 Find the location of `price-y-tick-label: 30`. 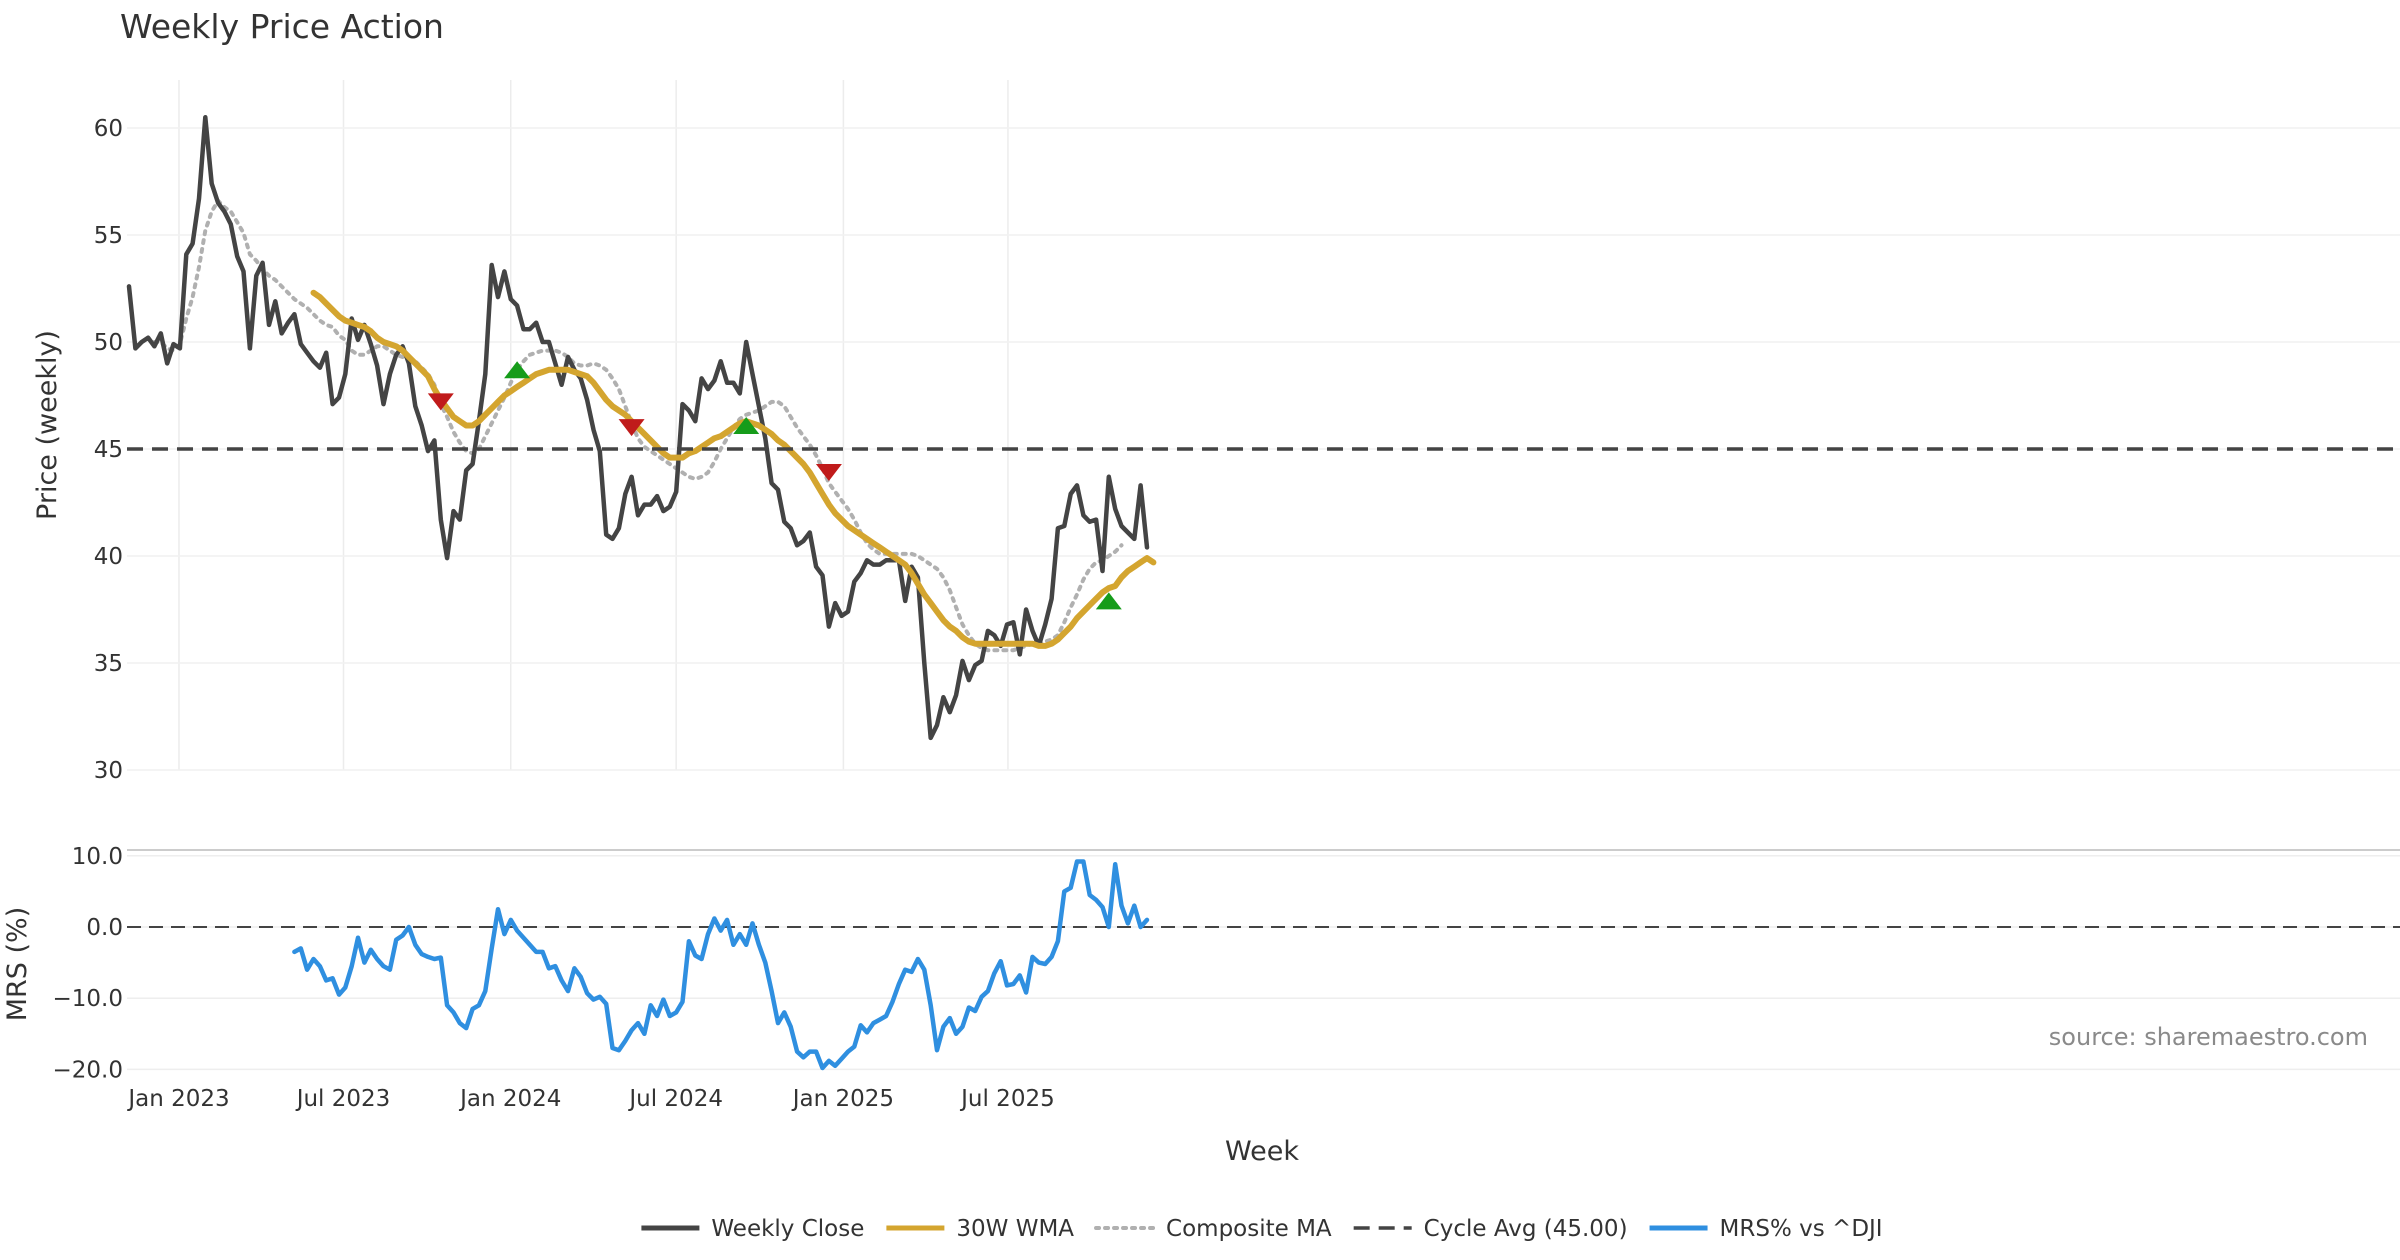

price-y-tick-label: 30 is located at coordinates (108, 771).